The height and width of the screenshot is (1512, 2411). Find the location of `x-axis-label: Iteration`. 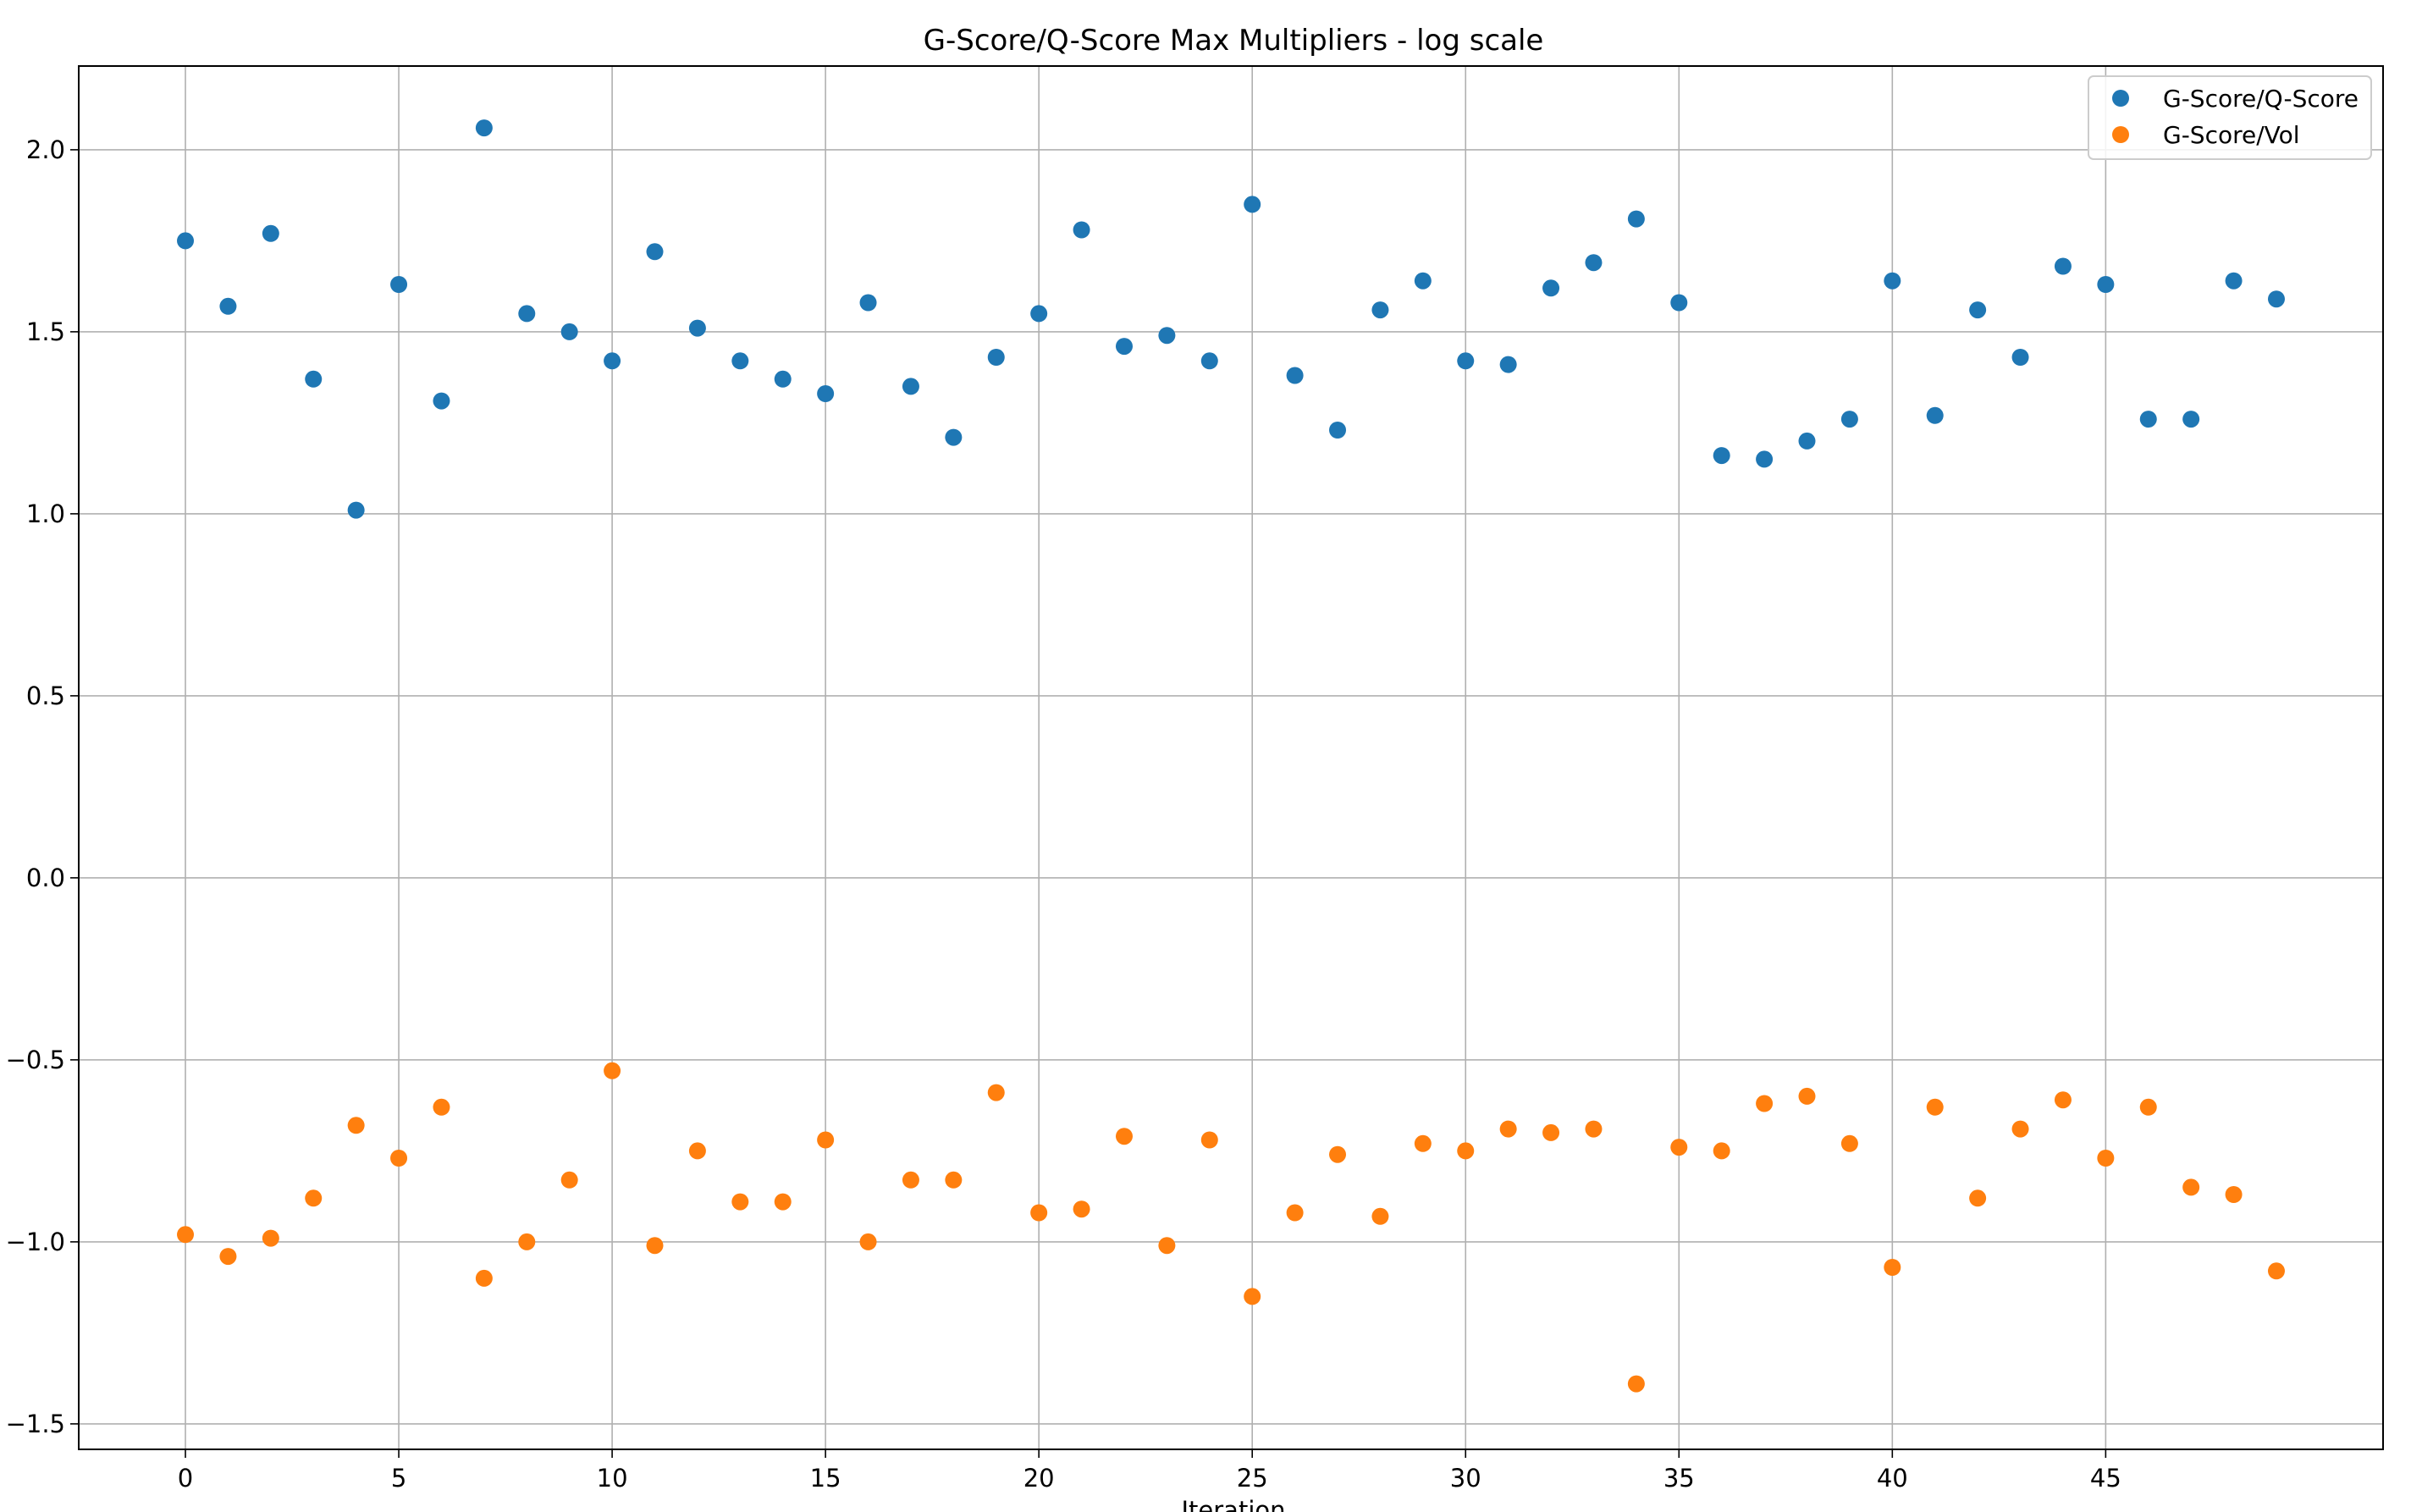

x-axis-label: Iteration is located at coordinates (1233, 1504).